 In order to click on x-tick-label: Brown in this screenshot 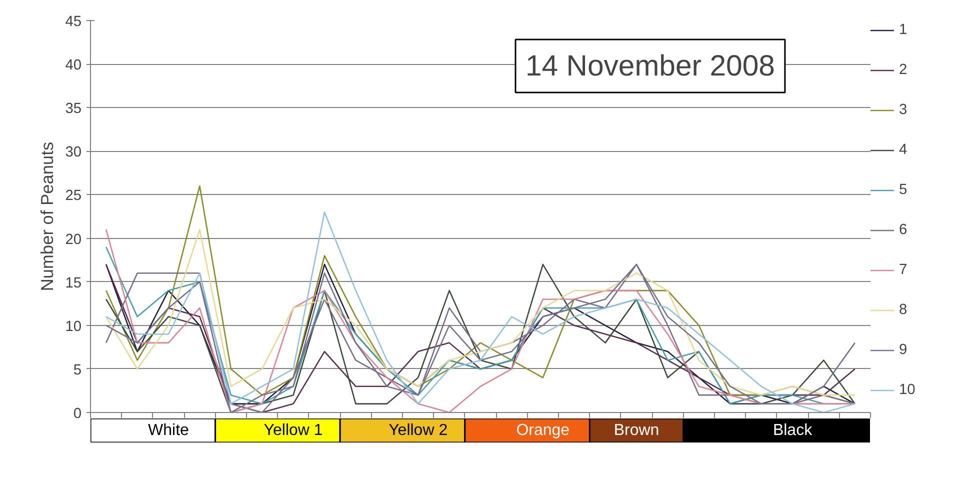, I will do `click(637, 430)`.